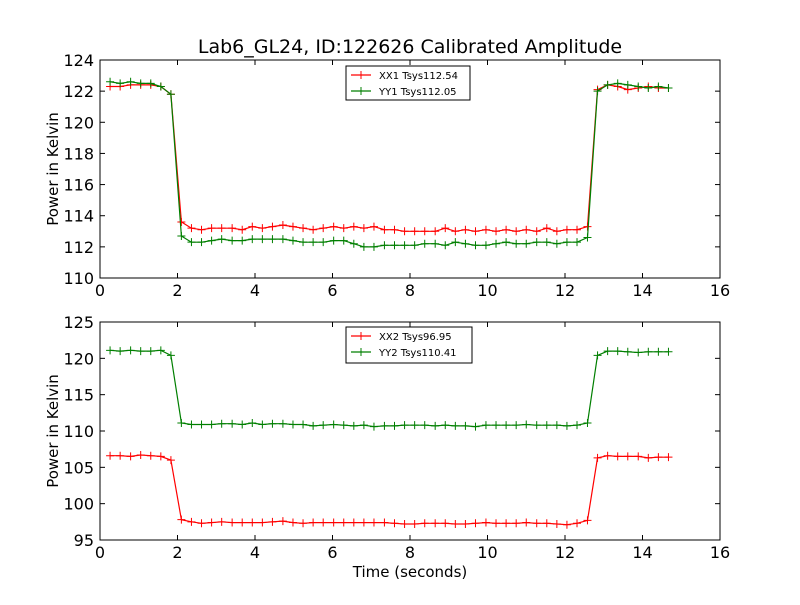 The image size is (800, 605). Describe the element at coordinates (78, 278) in the screenshot. I see `y-tick-label: 110` at that location.